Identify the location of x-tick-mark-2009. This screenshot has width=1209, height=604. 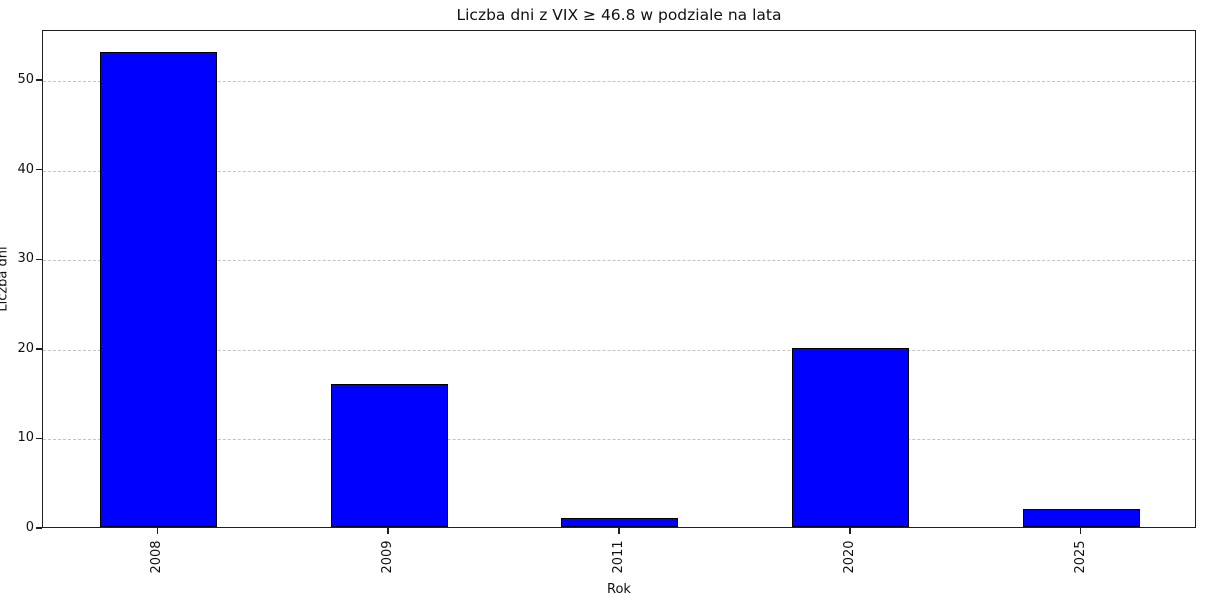
(388, 531).